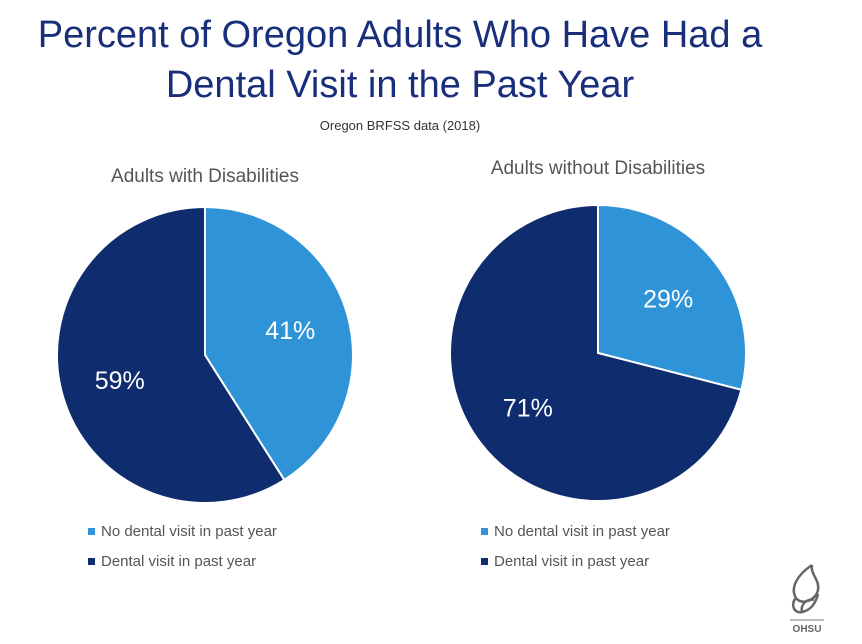 This screenshot has width=862, height=644. Describe the element at coordinates (400, 85) in the screenshot. I see `title-line-2: Dental Visit in the Past Year` at that location.